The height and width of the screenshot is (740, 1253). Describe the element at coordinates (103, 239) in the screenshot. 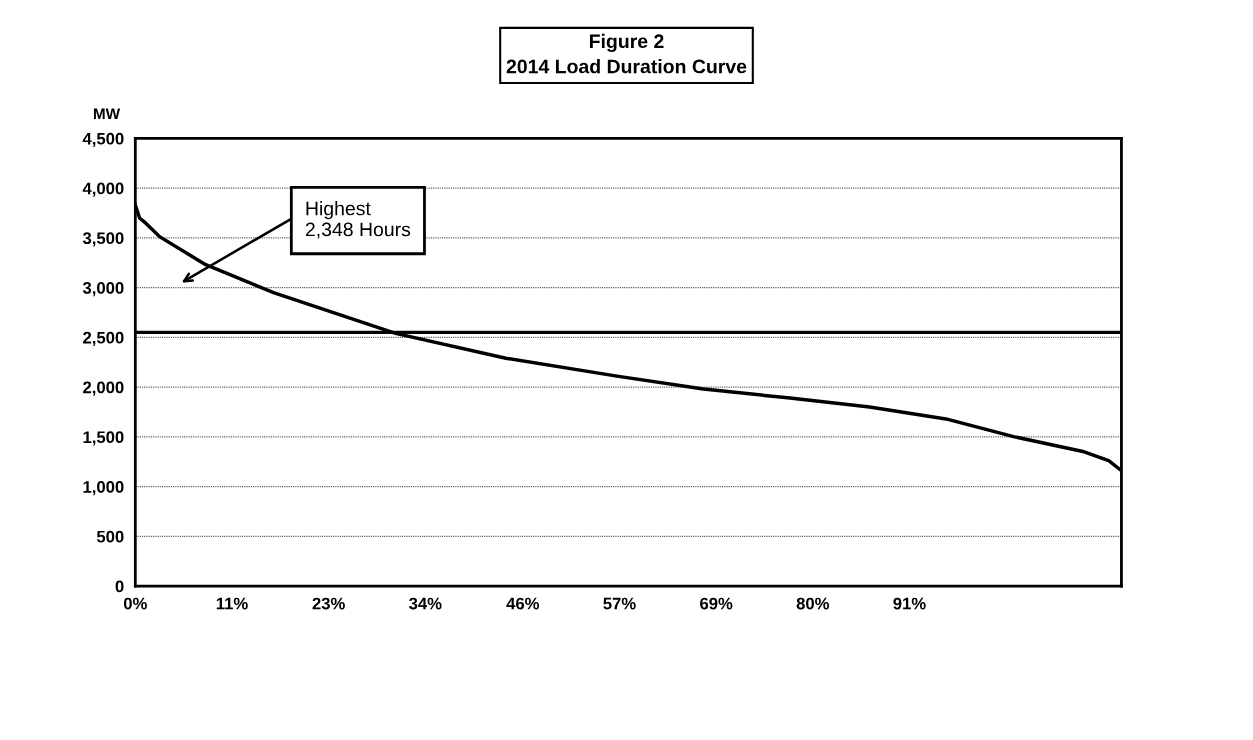

I see `y-tick-label: 3,500` at that location.